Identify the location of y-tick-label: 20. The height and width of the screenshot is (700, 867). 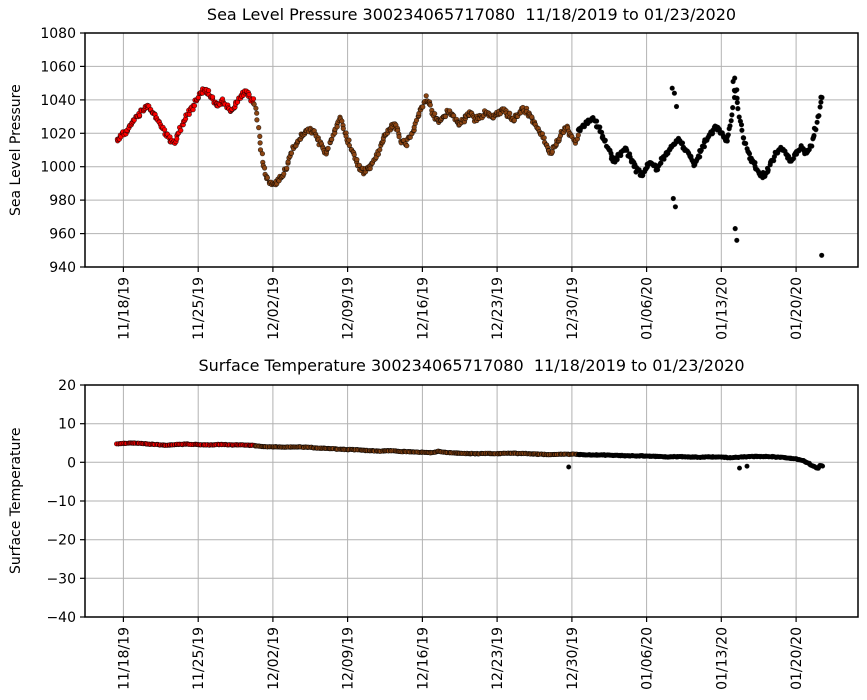
(67, 386).